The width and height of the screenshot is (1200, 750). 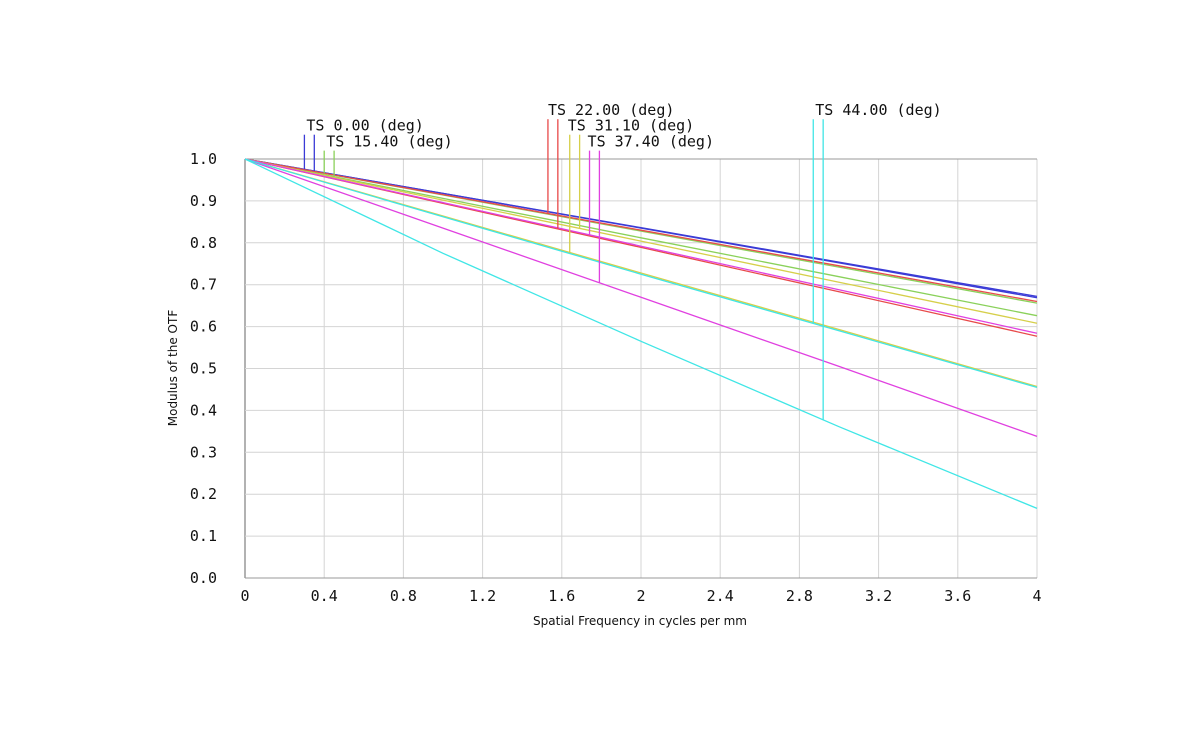 What do you see at coordinates (364, 126) in the screenshot?
I see `legend-label: TS 0.00 (deg)` at bounding box center [364, 126].